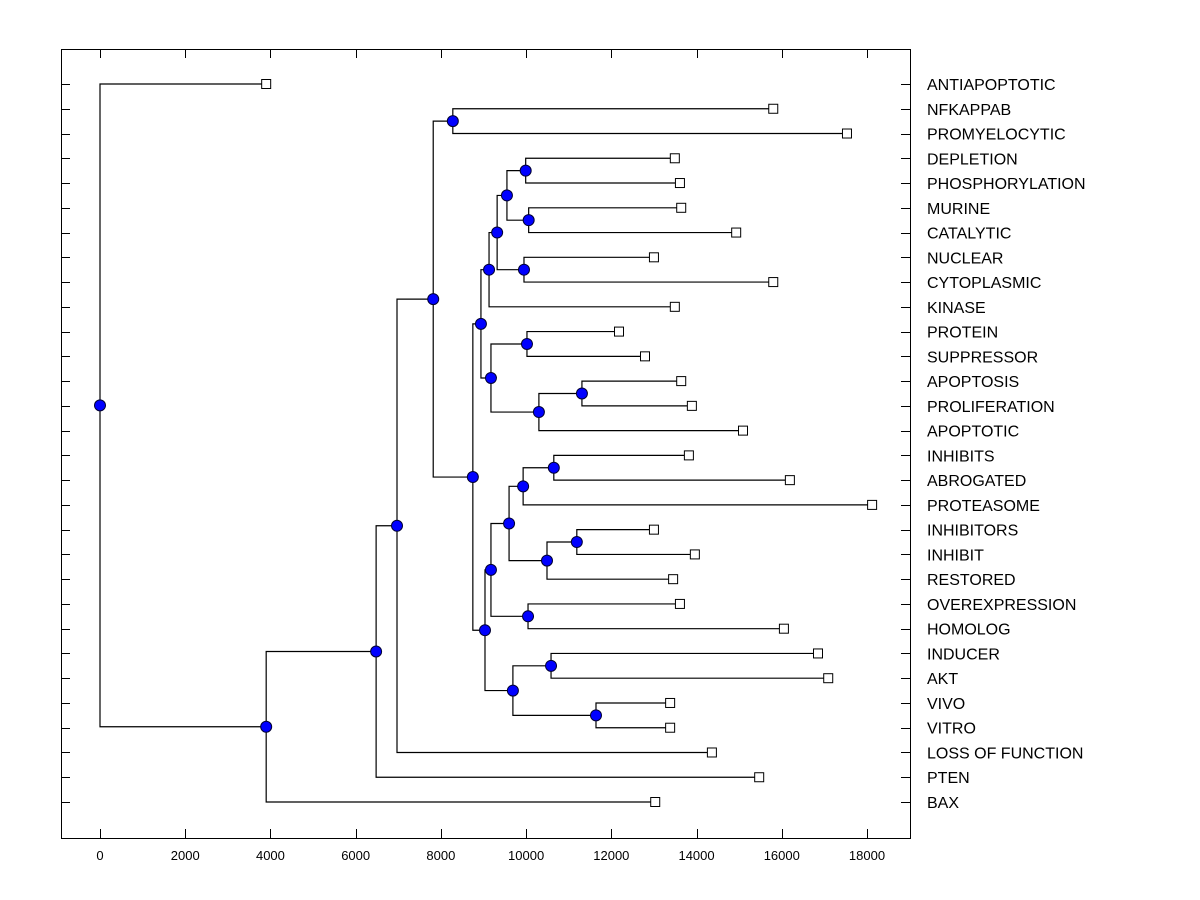 Image resolution: width=1200 pixels, height=900 pixels. Describe the element at coordinates (526, 855) in the screenshot. I see `x-tick-label: 10000` at that location.